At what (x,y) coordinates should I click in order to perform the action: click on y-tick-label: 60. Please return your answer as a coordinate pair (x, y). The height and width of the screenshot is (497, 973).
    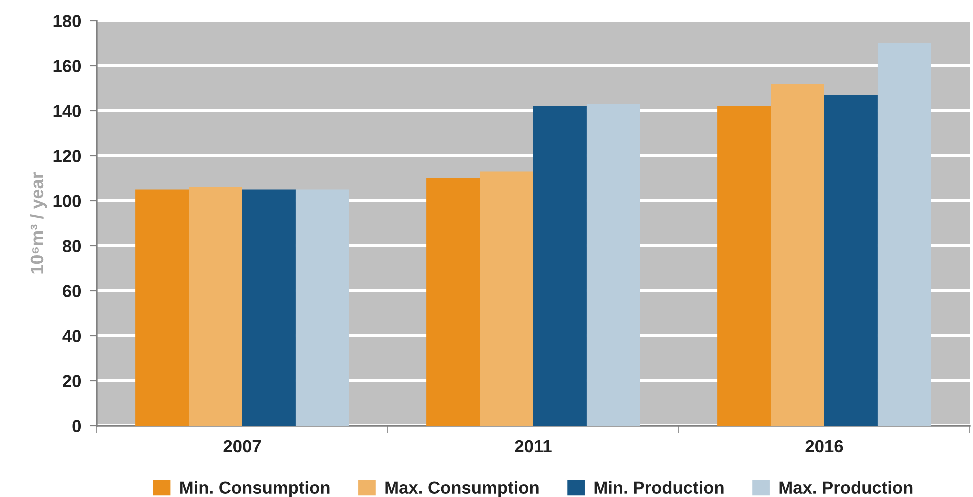
    Looking at the image, I should click on (72, 291).